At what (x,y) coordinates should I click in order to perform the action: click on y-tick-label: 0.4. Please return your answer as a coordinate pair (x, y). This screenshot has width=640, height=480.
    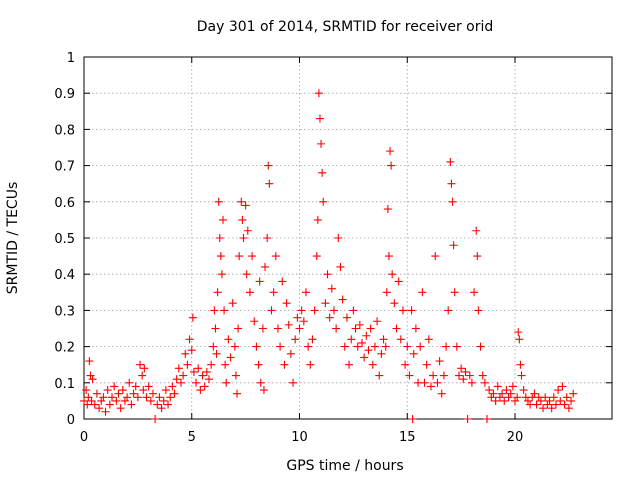
    Looking at the image, I should click on (64, 275).